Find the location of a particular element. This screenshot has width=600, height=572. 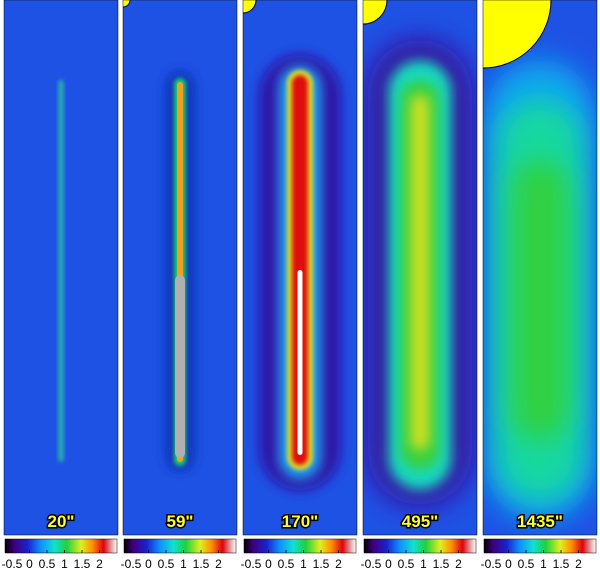

panel-label: 59" is located at coordinates (180, 521).